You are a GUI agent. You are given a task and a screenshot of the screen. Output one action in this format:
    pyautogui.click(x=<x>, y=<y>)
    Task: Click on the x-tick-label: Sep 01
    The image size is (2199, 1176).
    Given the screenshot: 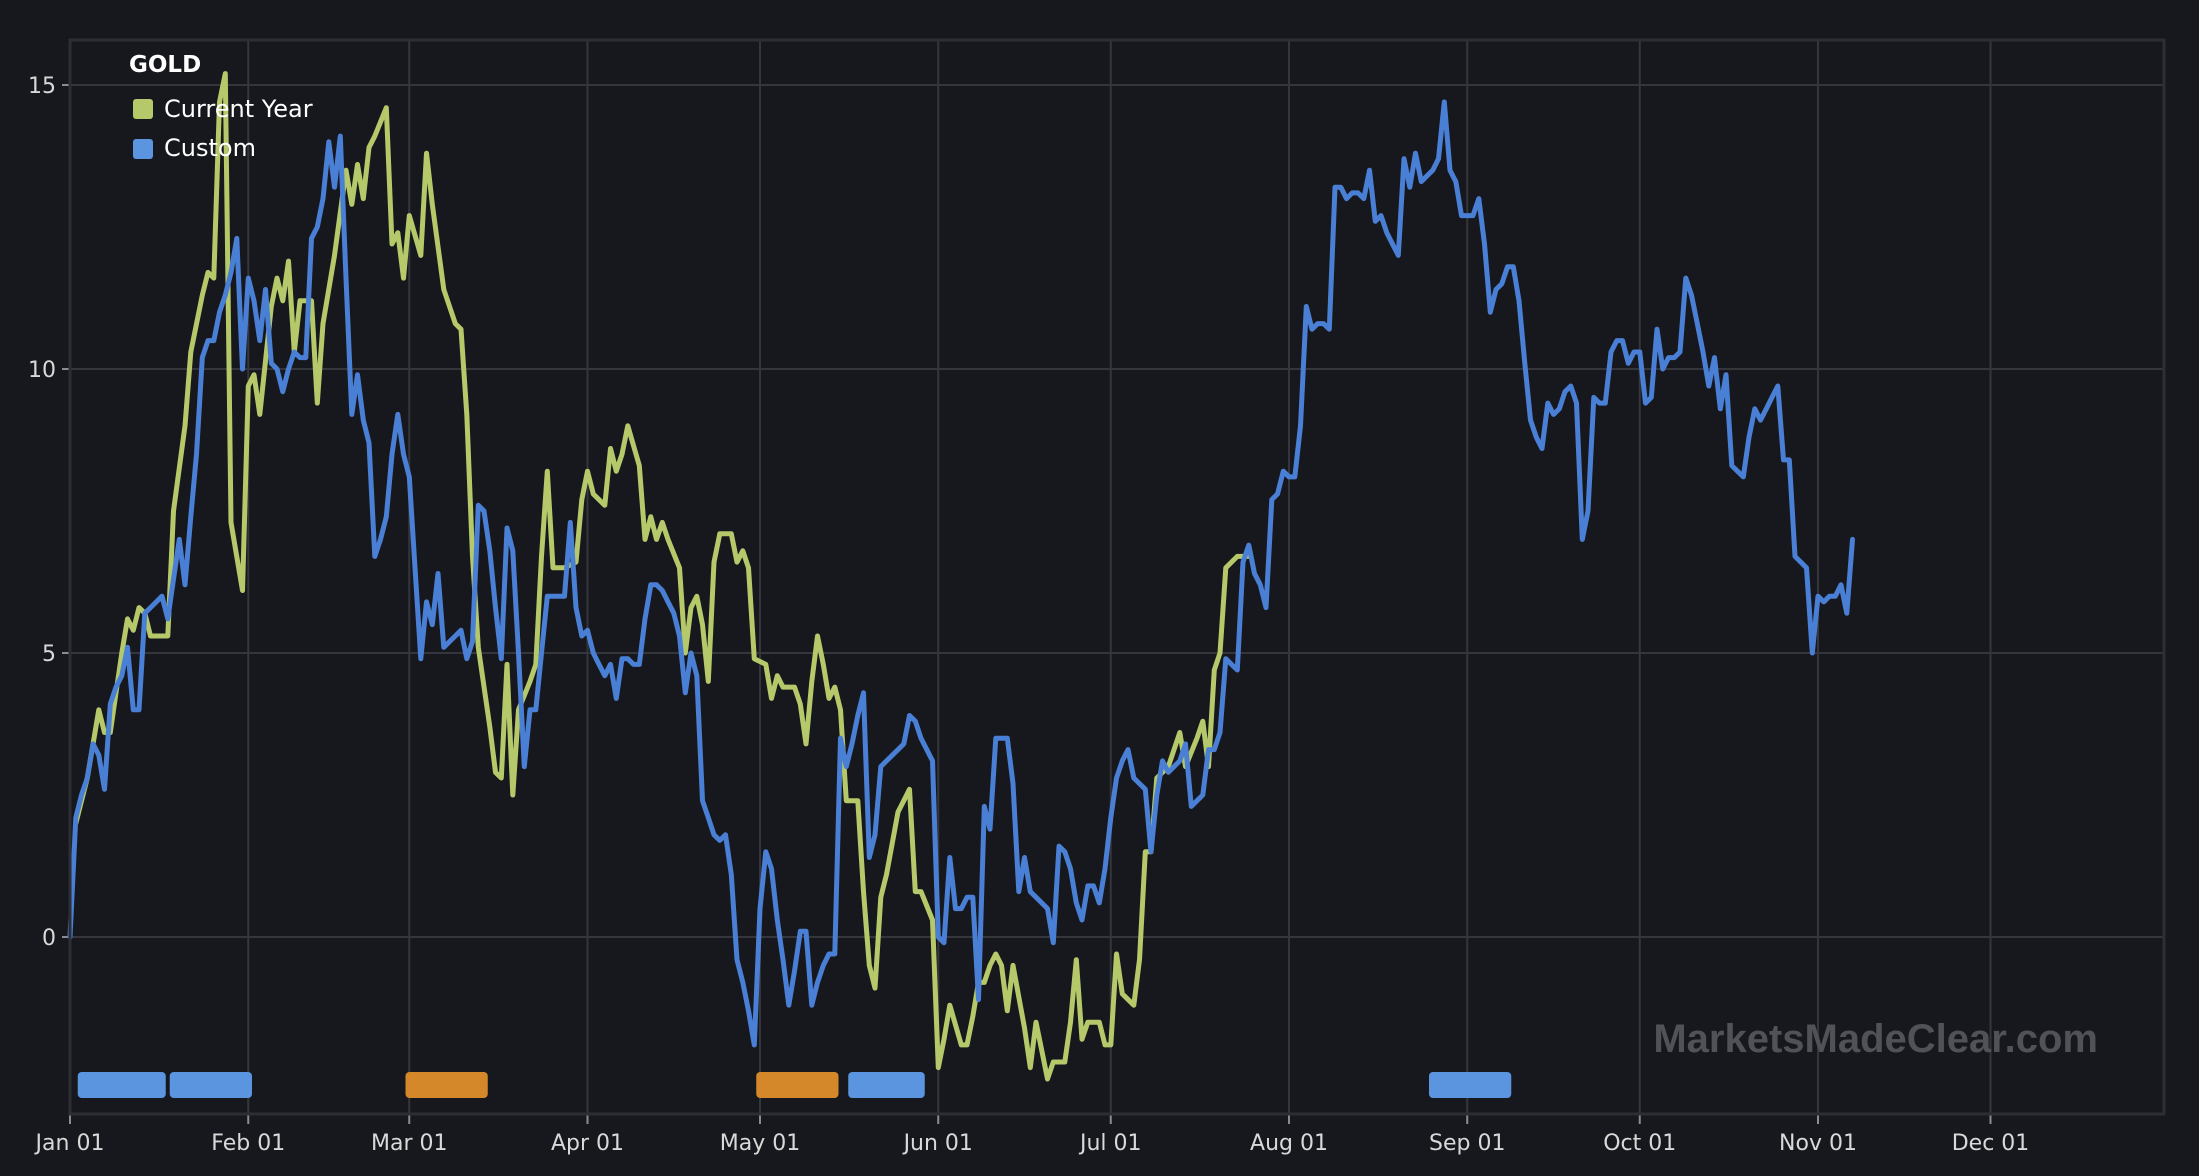 What is the action you would take?
    pyautogui.click(x=1467, y=1143)
    